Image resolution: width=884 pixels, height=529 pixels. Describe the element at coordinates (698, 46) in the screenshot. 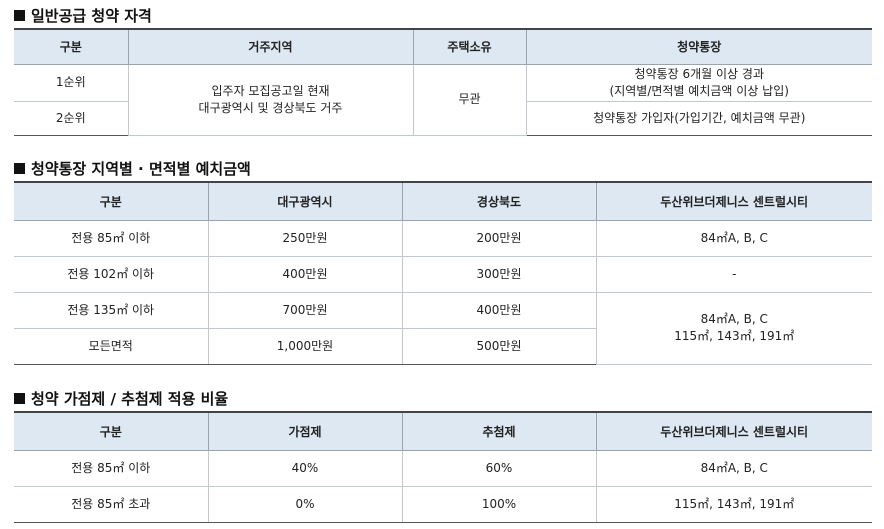

I see `header-account: 청약통장` at that location.